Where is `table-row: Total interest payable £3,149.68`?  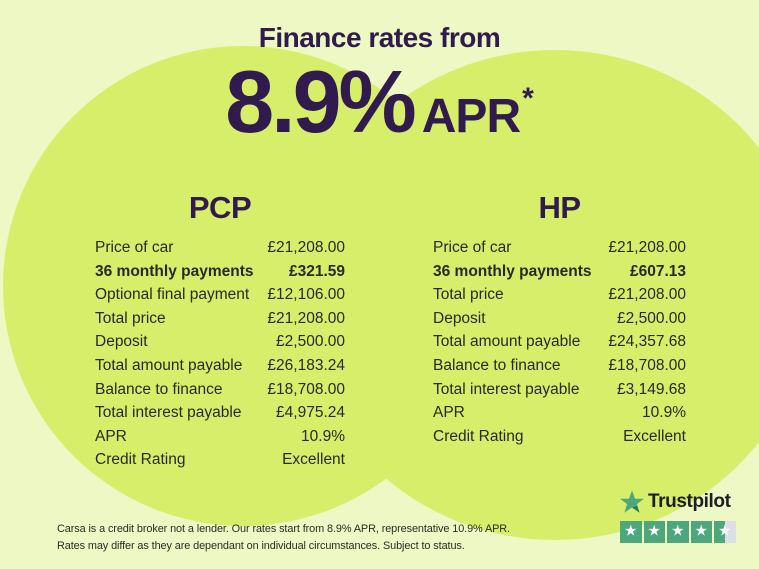
table-row: Total interest payable £3,149.68 is located at coordinates (559, 390).